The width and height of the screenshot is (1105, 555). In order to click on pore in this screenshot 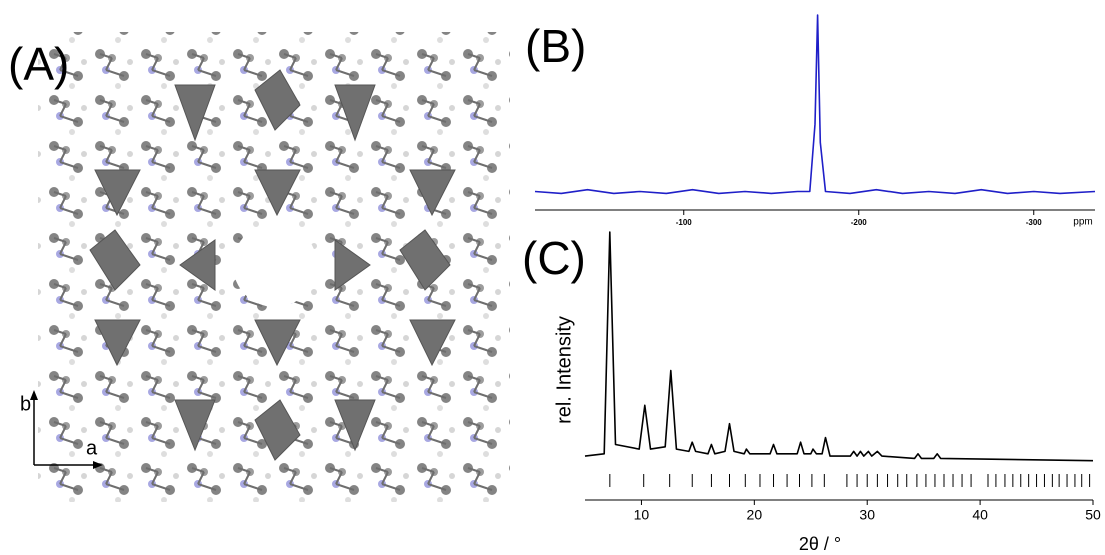, I will do `click(275, 265)`.